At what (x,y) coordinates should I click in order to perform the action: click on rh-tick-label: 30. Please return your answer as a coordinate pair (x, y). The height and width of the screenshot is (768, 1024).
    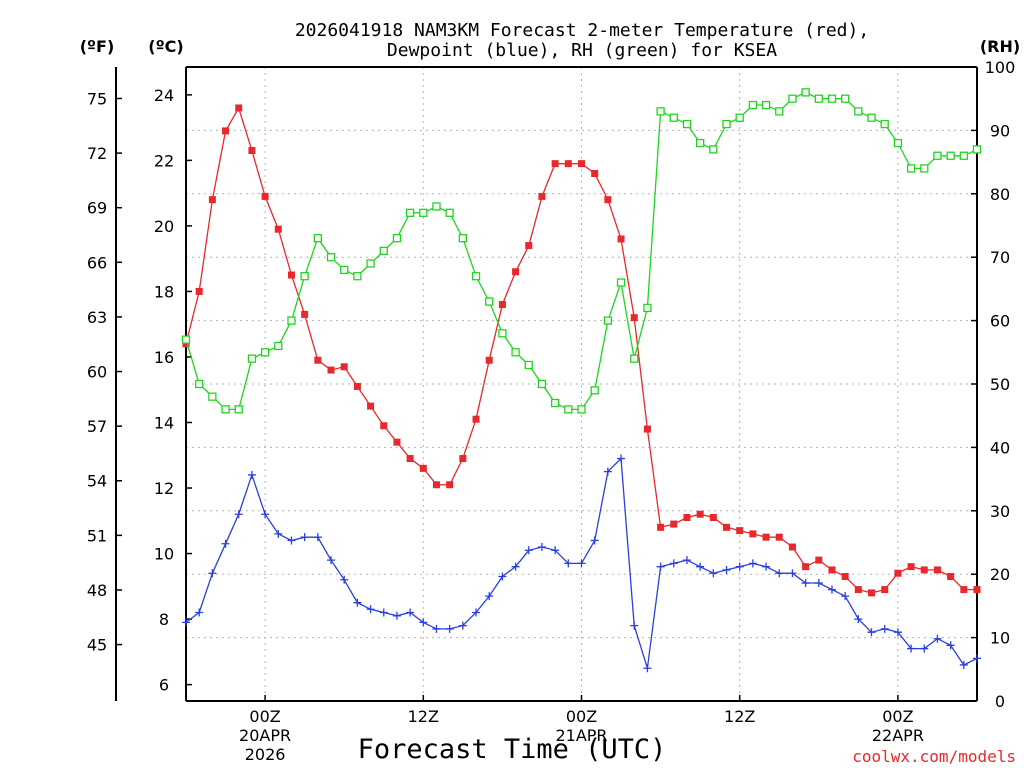
    Looking at the image, I should click on (1000, 511).